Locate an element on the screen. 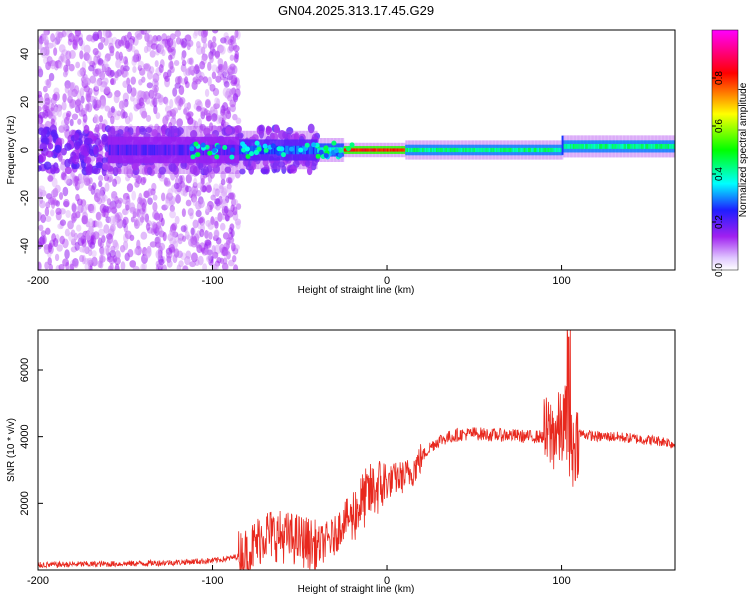  y-tick-label: 4000 is located at coordinates (25, 436).